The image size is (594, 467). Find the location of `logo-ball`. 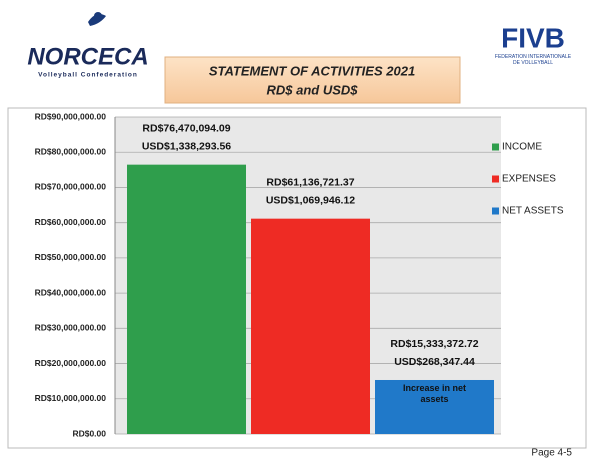

logo-ball is located at coordinates (98, 16).